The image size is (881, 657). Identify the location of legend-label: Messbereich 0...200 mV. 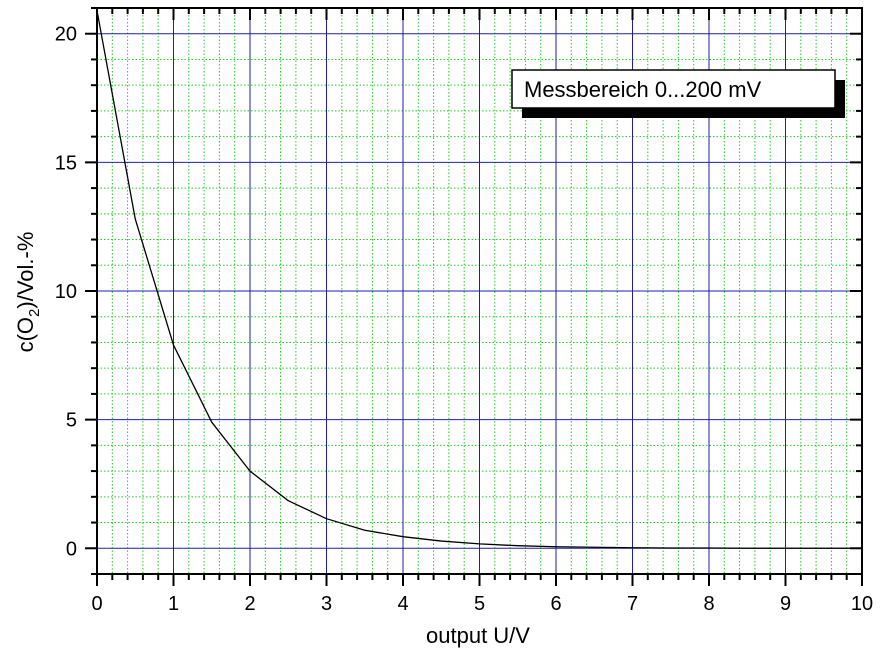
(643, 89).